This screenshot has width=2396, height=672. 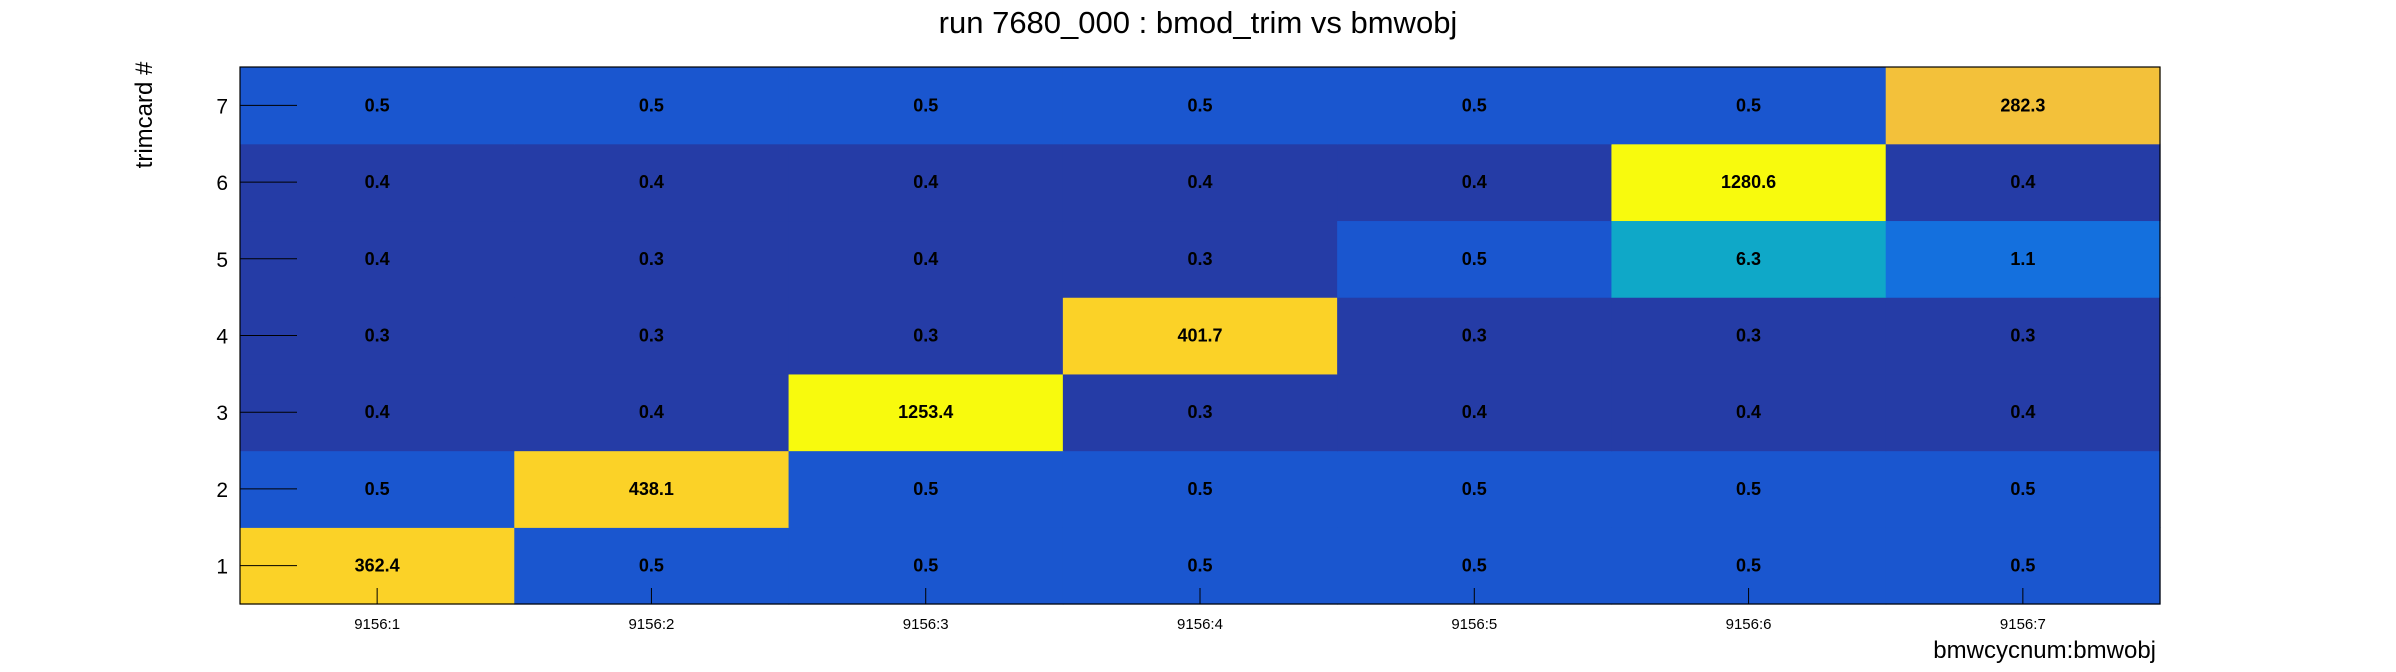 What do you see at coordinates (2023, 624) in the screenshot?
I see `x-tick-label: 9156:7` at bounding box center [2023, 624].